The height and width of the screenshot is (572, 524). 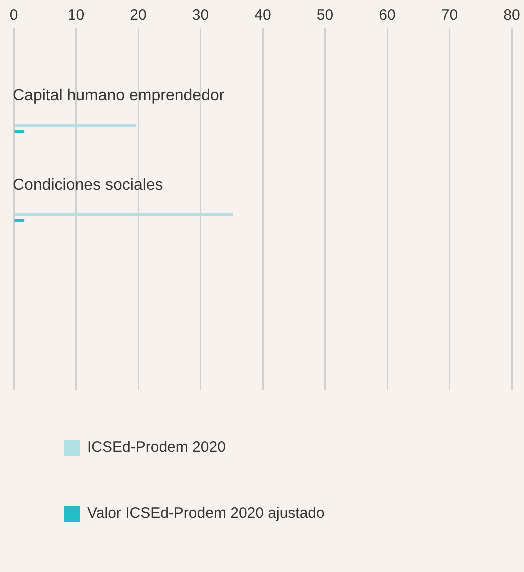 I want to click on x-tick-label: 60, so click(x=387, y=15).